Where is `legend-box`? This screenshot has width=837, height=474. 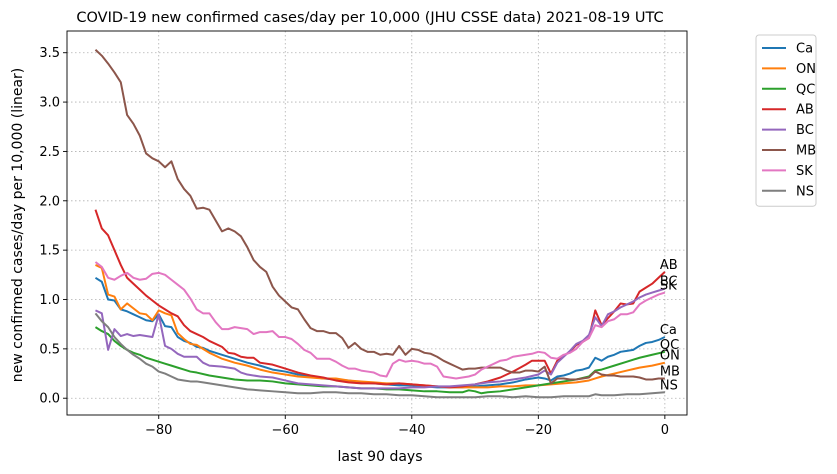
legend-box is located at coordinates (786, 120).